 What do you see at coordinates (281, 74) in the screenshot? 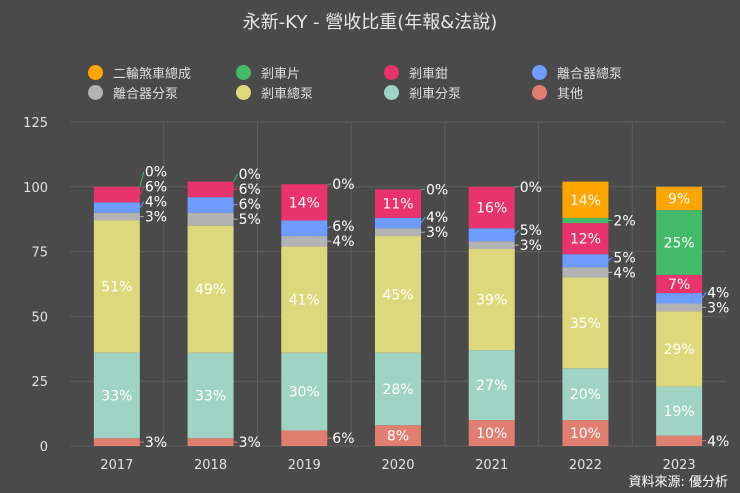
I see `legend-label: 剎車片` at bounding box center [281, 74].